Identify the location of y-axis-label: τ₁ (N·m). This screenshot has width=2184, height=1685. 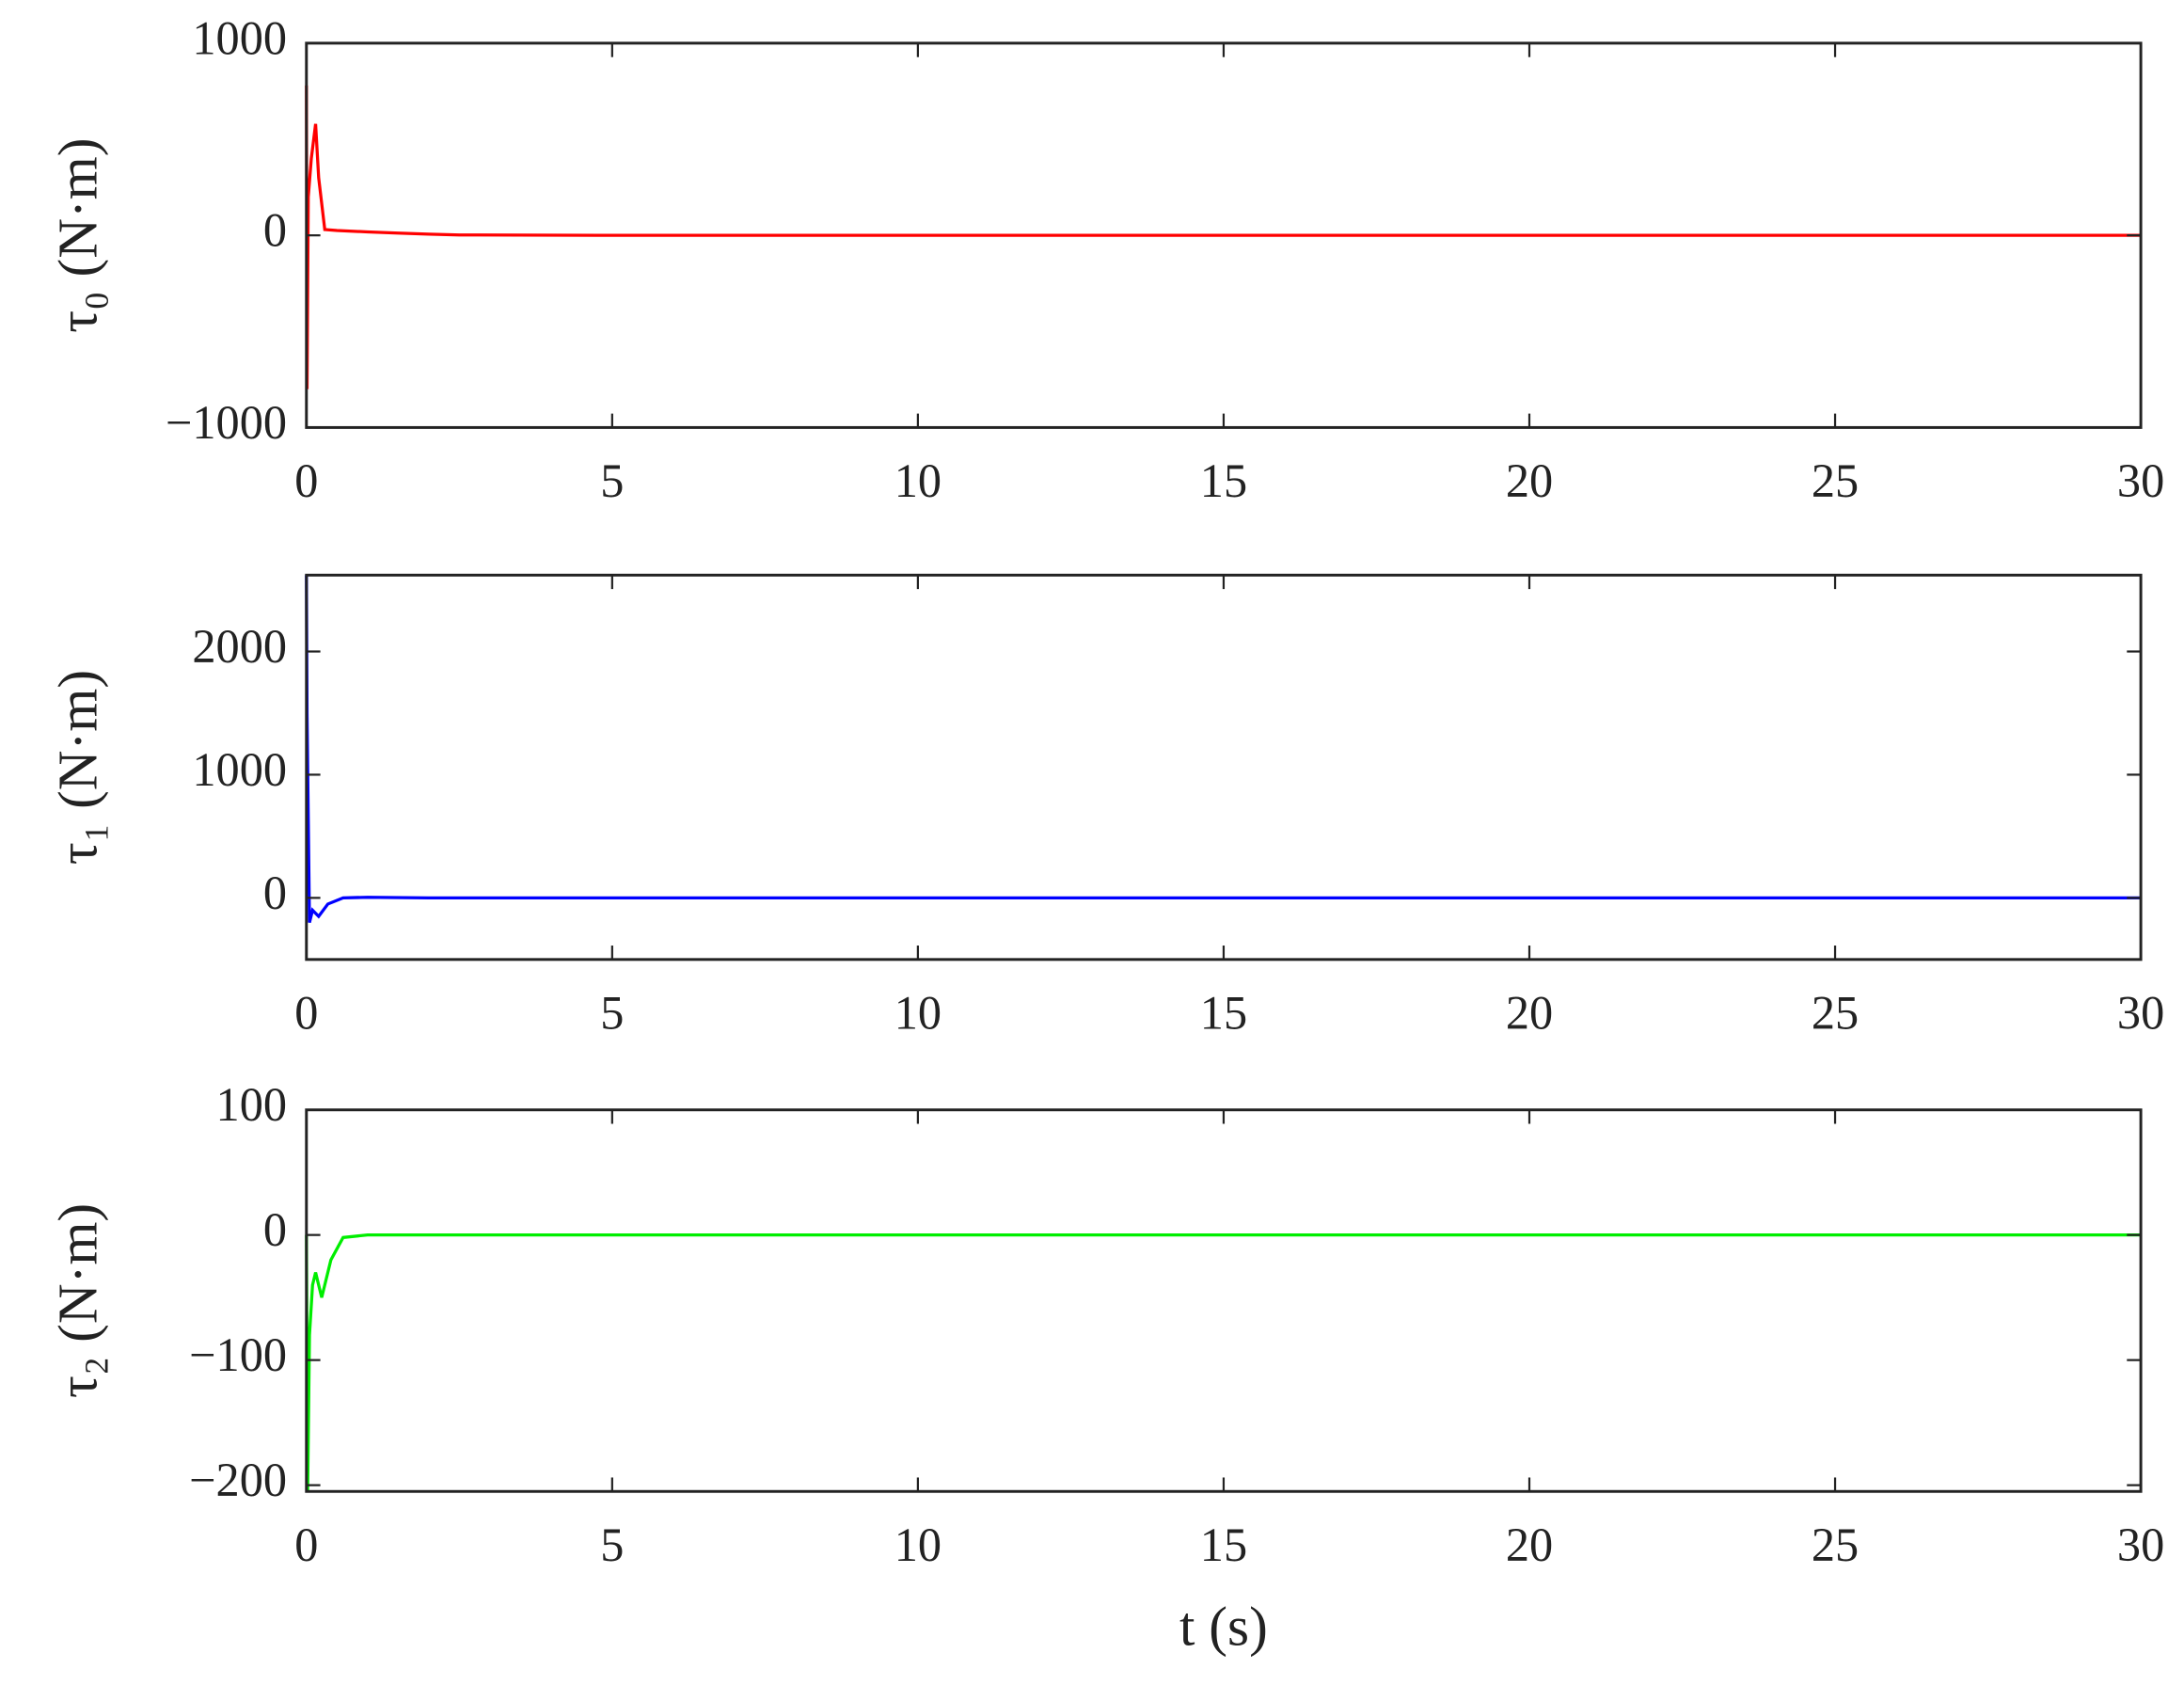
(77, 767).